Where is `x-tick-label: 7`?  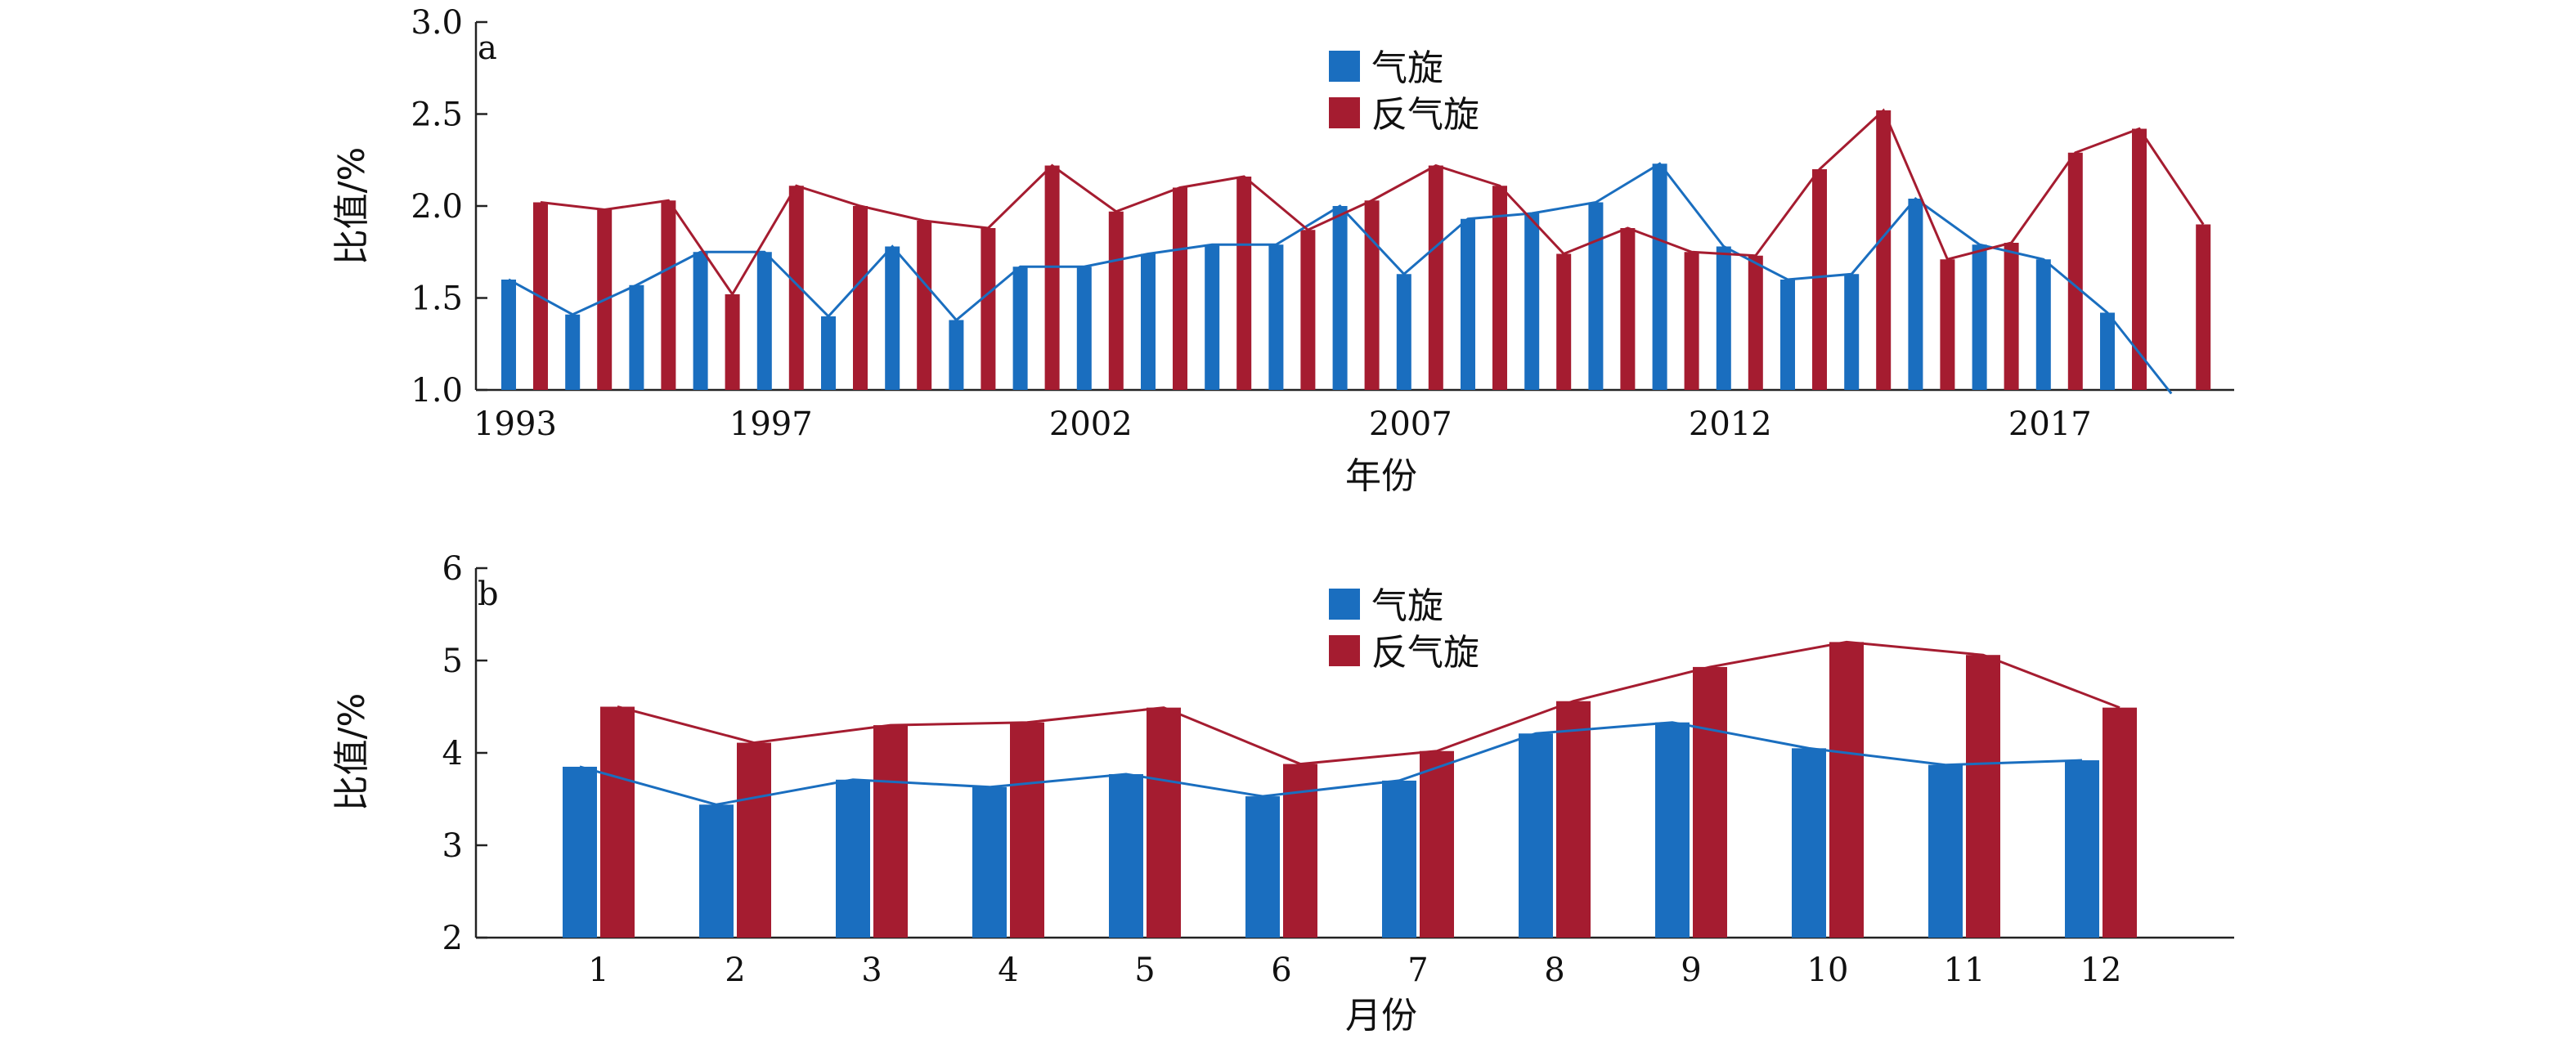 x-tick-label: 7 is located at coordinates (1417, 970).